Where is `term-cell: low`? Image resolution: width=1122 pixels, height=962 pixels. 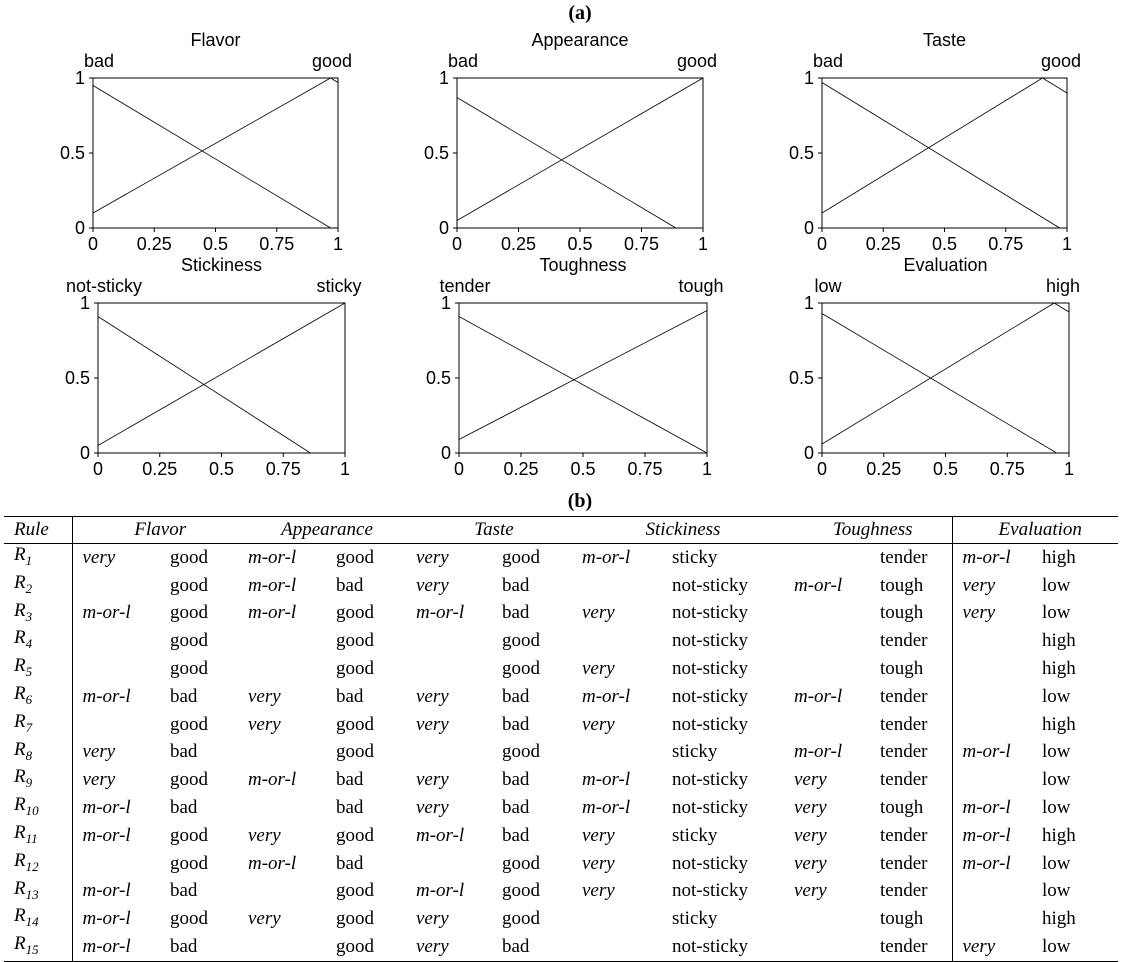
term-cell: low is located at coordinates (1056, 696).